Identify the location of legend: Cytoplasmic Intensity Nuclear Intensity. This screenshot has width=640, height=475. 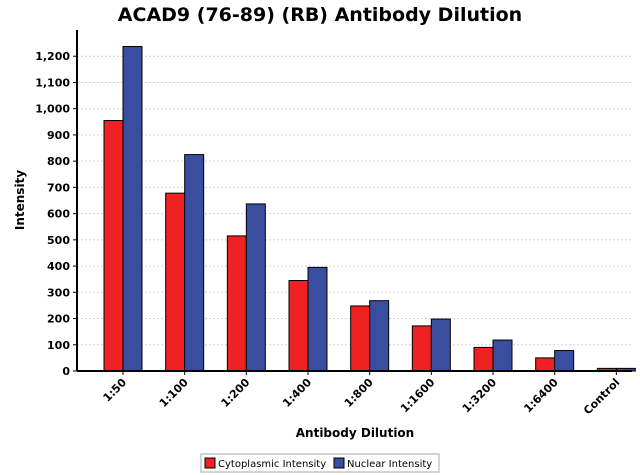
(320, 463).